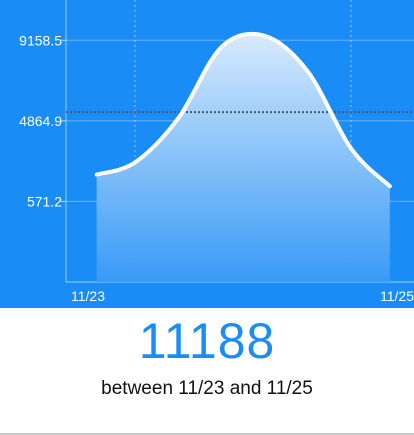 The height and width of the screenshot is (435, 414). I want to click on total-value: 11188, so click(207, 341).